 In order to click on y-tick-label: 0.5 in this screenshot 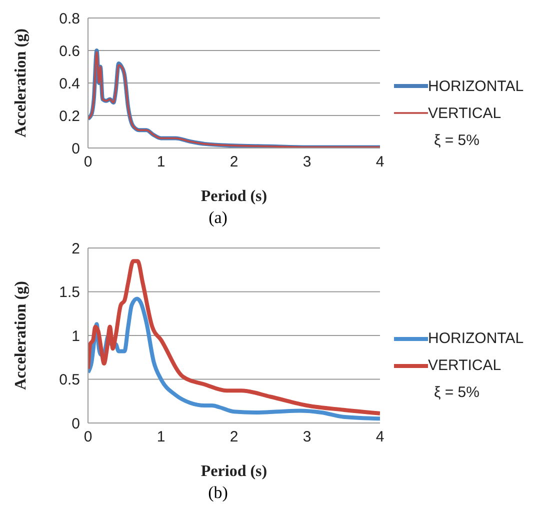, I will do `click(69, 380)`.